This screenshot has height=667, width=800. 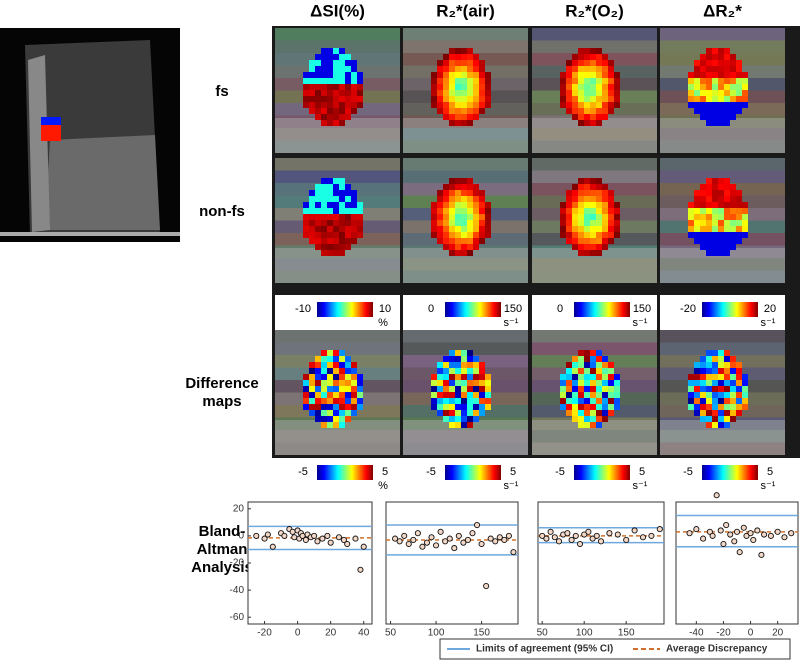 I want to click on thumb-pixel, so click(x=55, y=123).